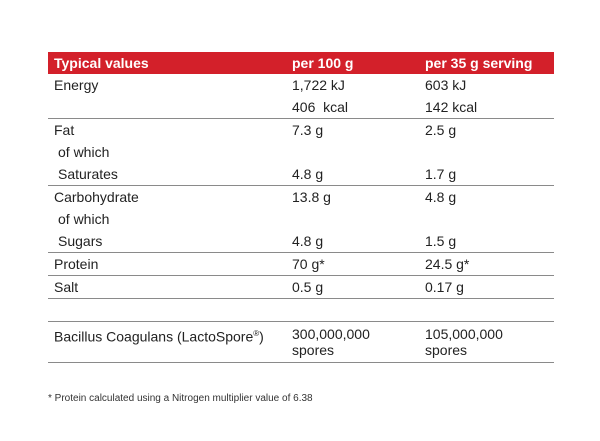 The image size is (600, 441). Describe the element at coordinates (352, 196) in the screenshot. I see `row-per100: 13.8 g` at that location.